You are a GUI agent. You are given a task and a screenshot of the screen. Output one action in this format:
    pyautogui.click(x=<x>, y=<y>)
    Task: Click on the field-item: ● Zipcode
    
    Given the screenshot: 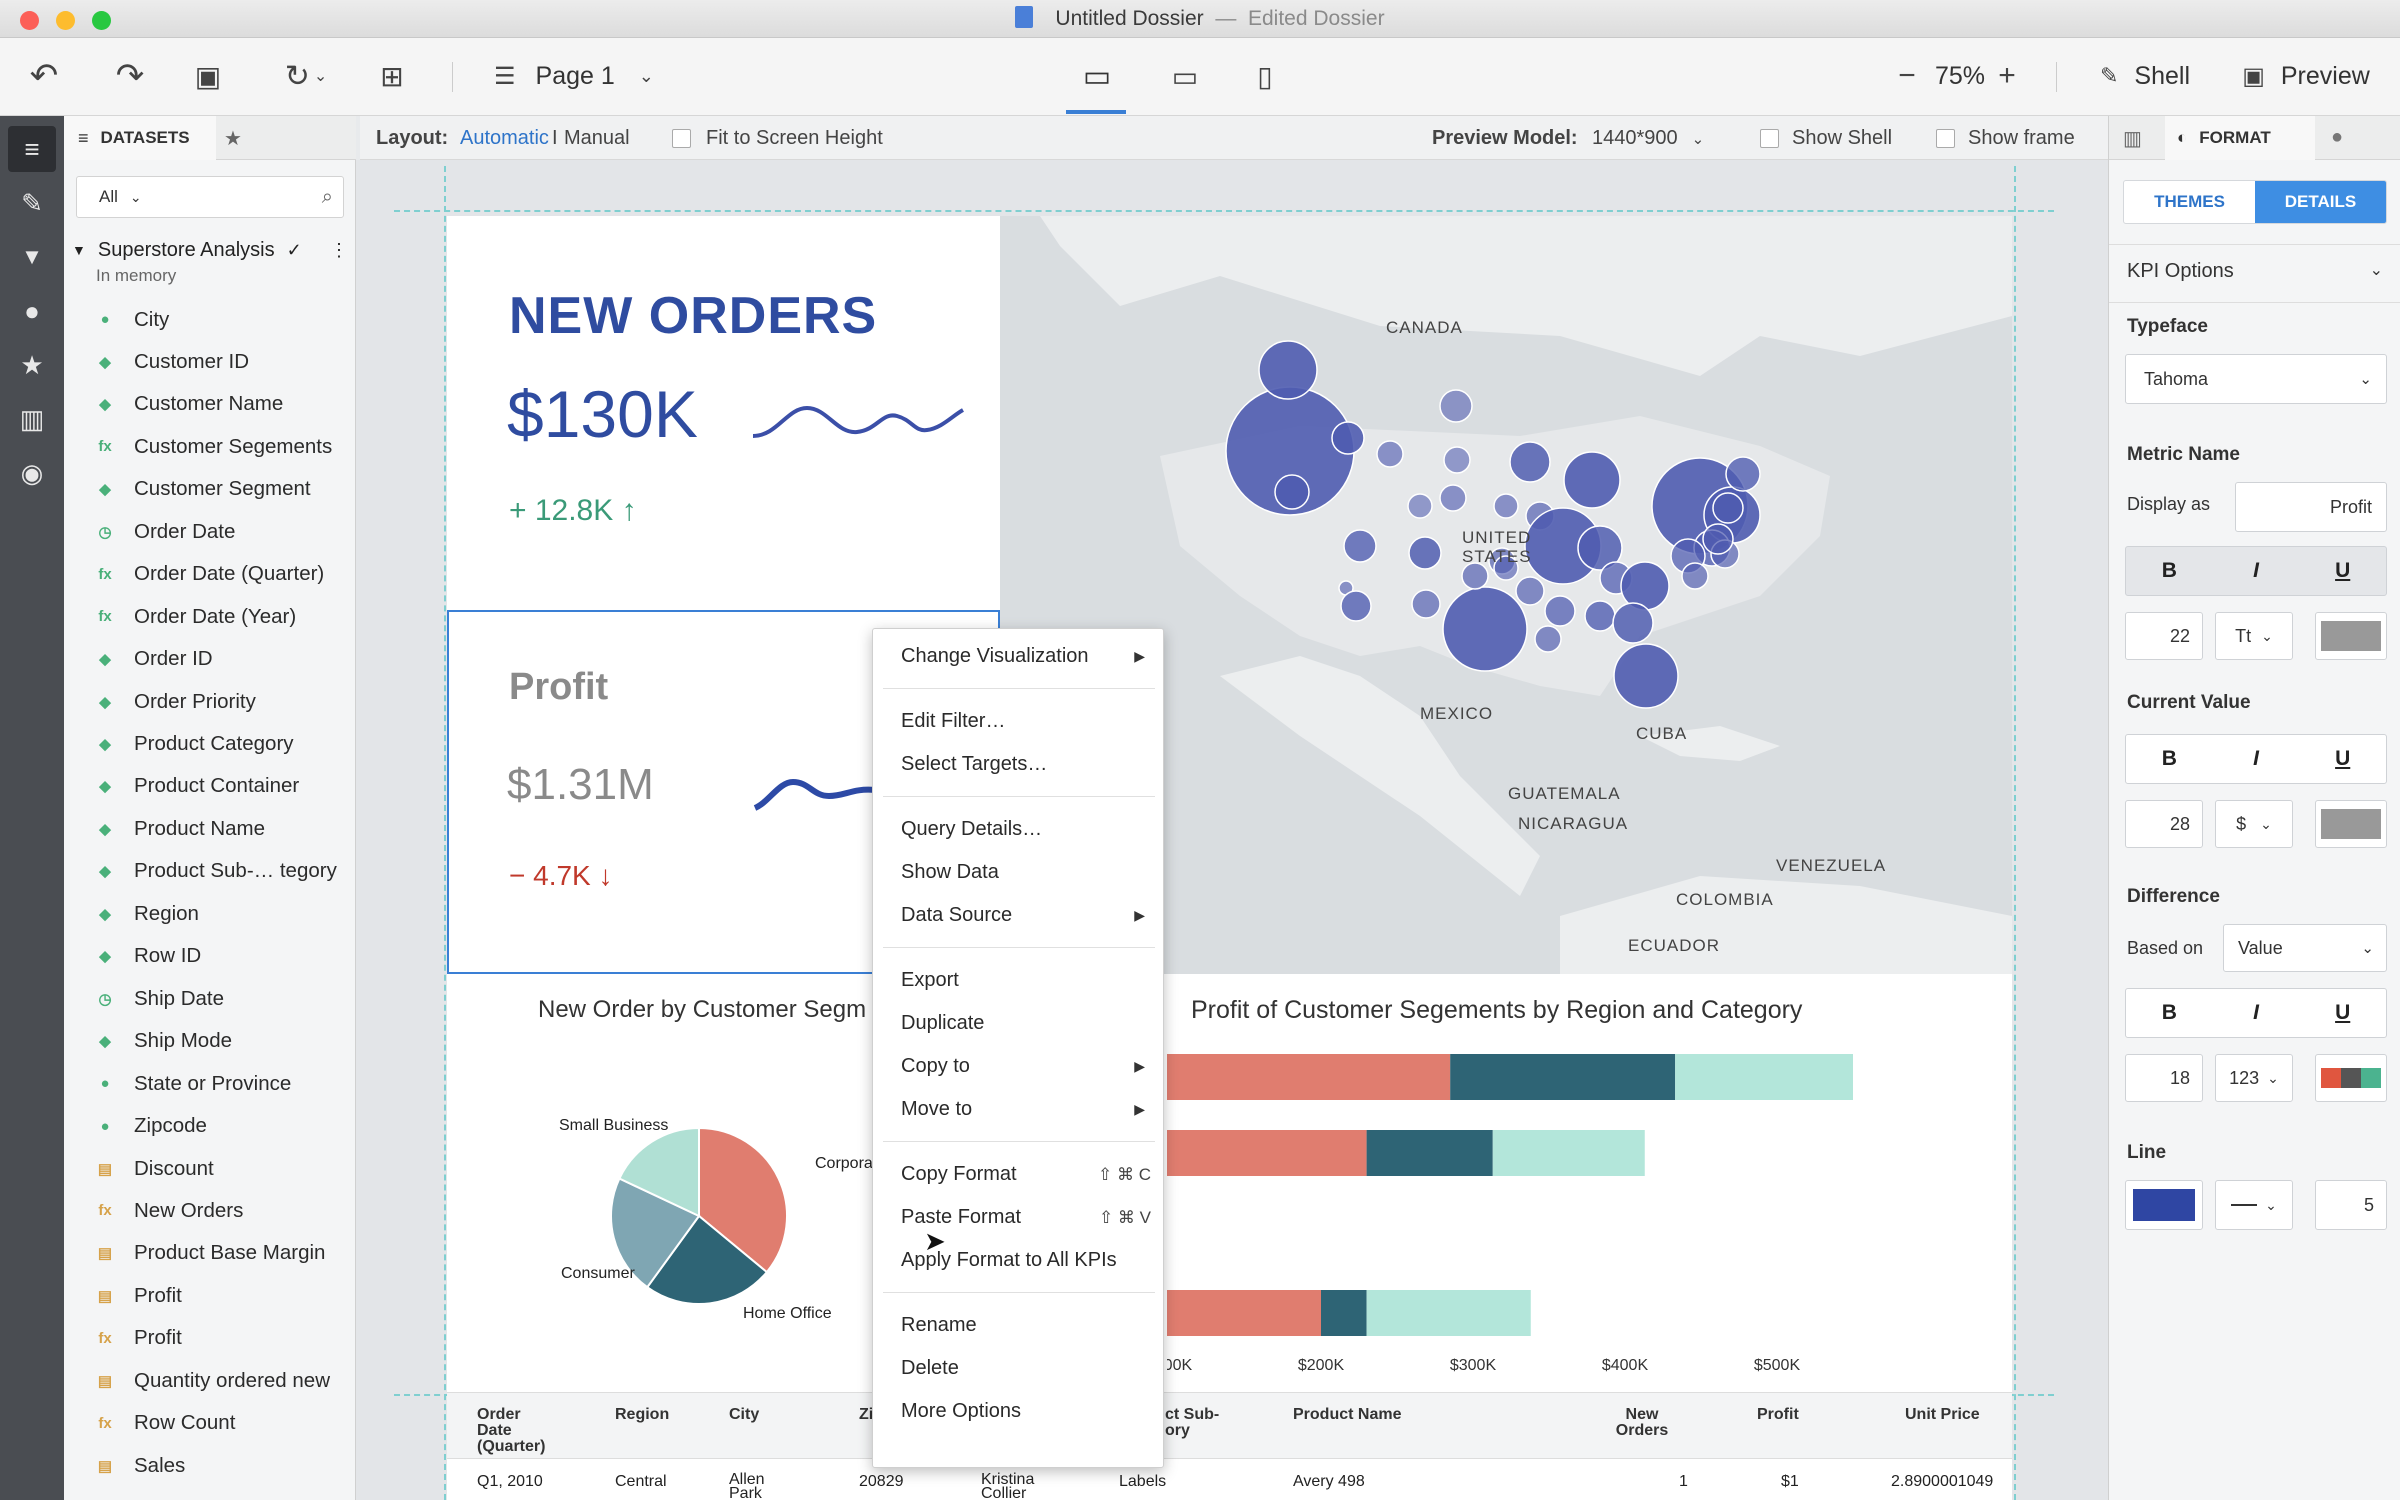 What is the action you would take?
    pyautogui.click(x=210, y=1126)
    